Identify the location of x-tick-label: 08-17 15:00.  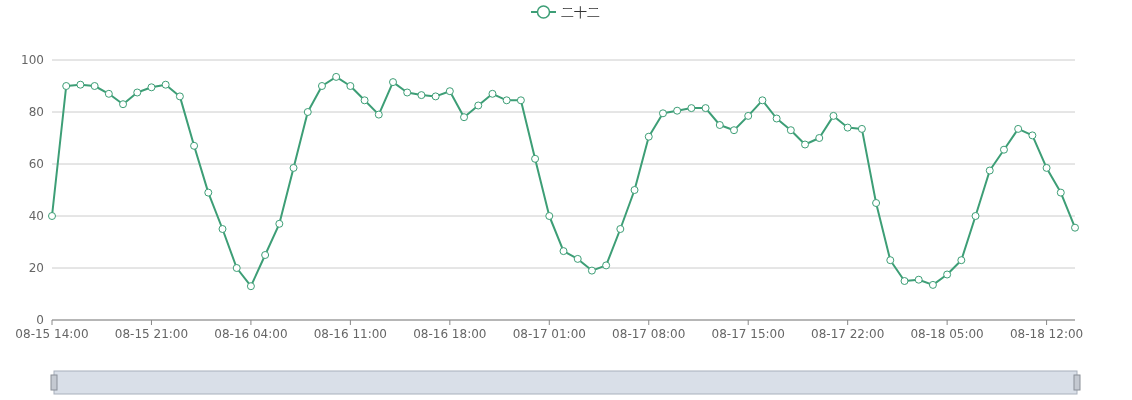
(748, 334).